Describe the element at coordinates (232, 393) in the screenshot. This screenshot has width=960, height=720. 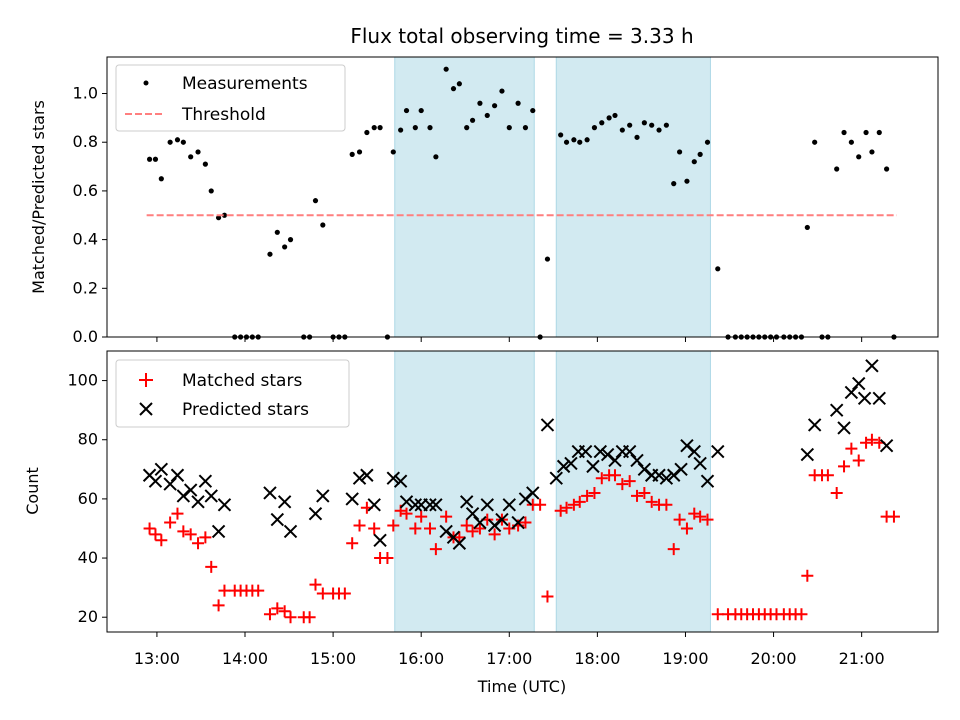
I see `count-legend: Matched stars Predicted stars` at that location.